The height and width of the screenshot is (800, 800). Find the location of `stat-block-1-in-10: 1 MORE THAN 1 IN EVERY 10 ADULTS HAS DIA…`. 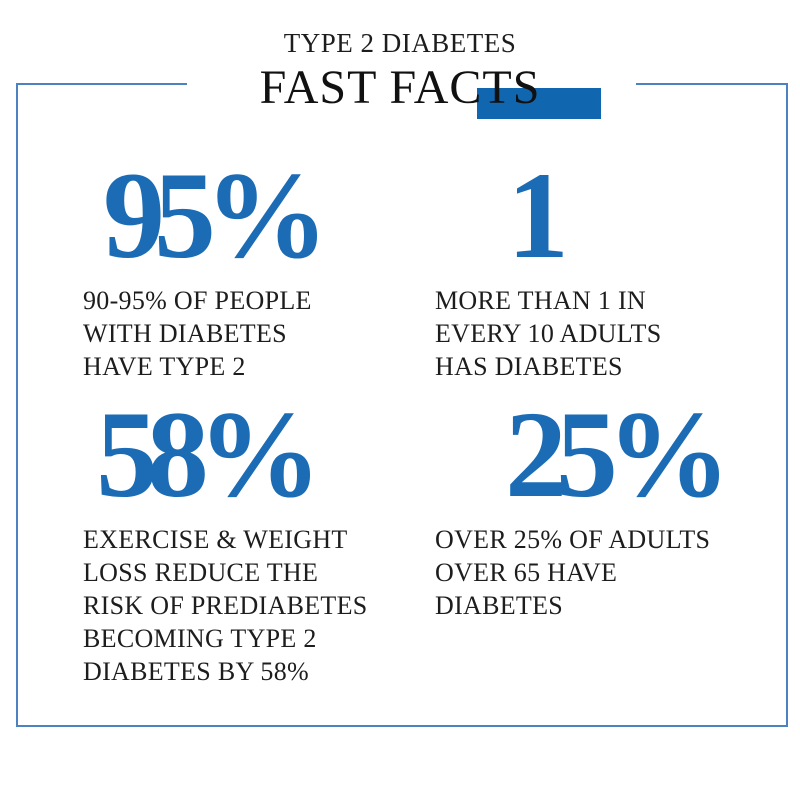

stat-block-1-in-10: 1 MORE THAN 1 IN EVERY 10 ADULTS HAS DIA… is located at coordinates (597, 265).